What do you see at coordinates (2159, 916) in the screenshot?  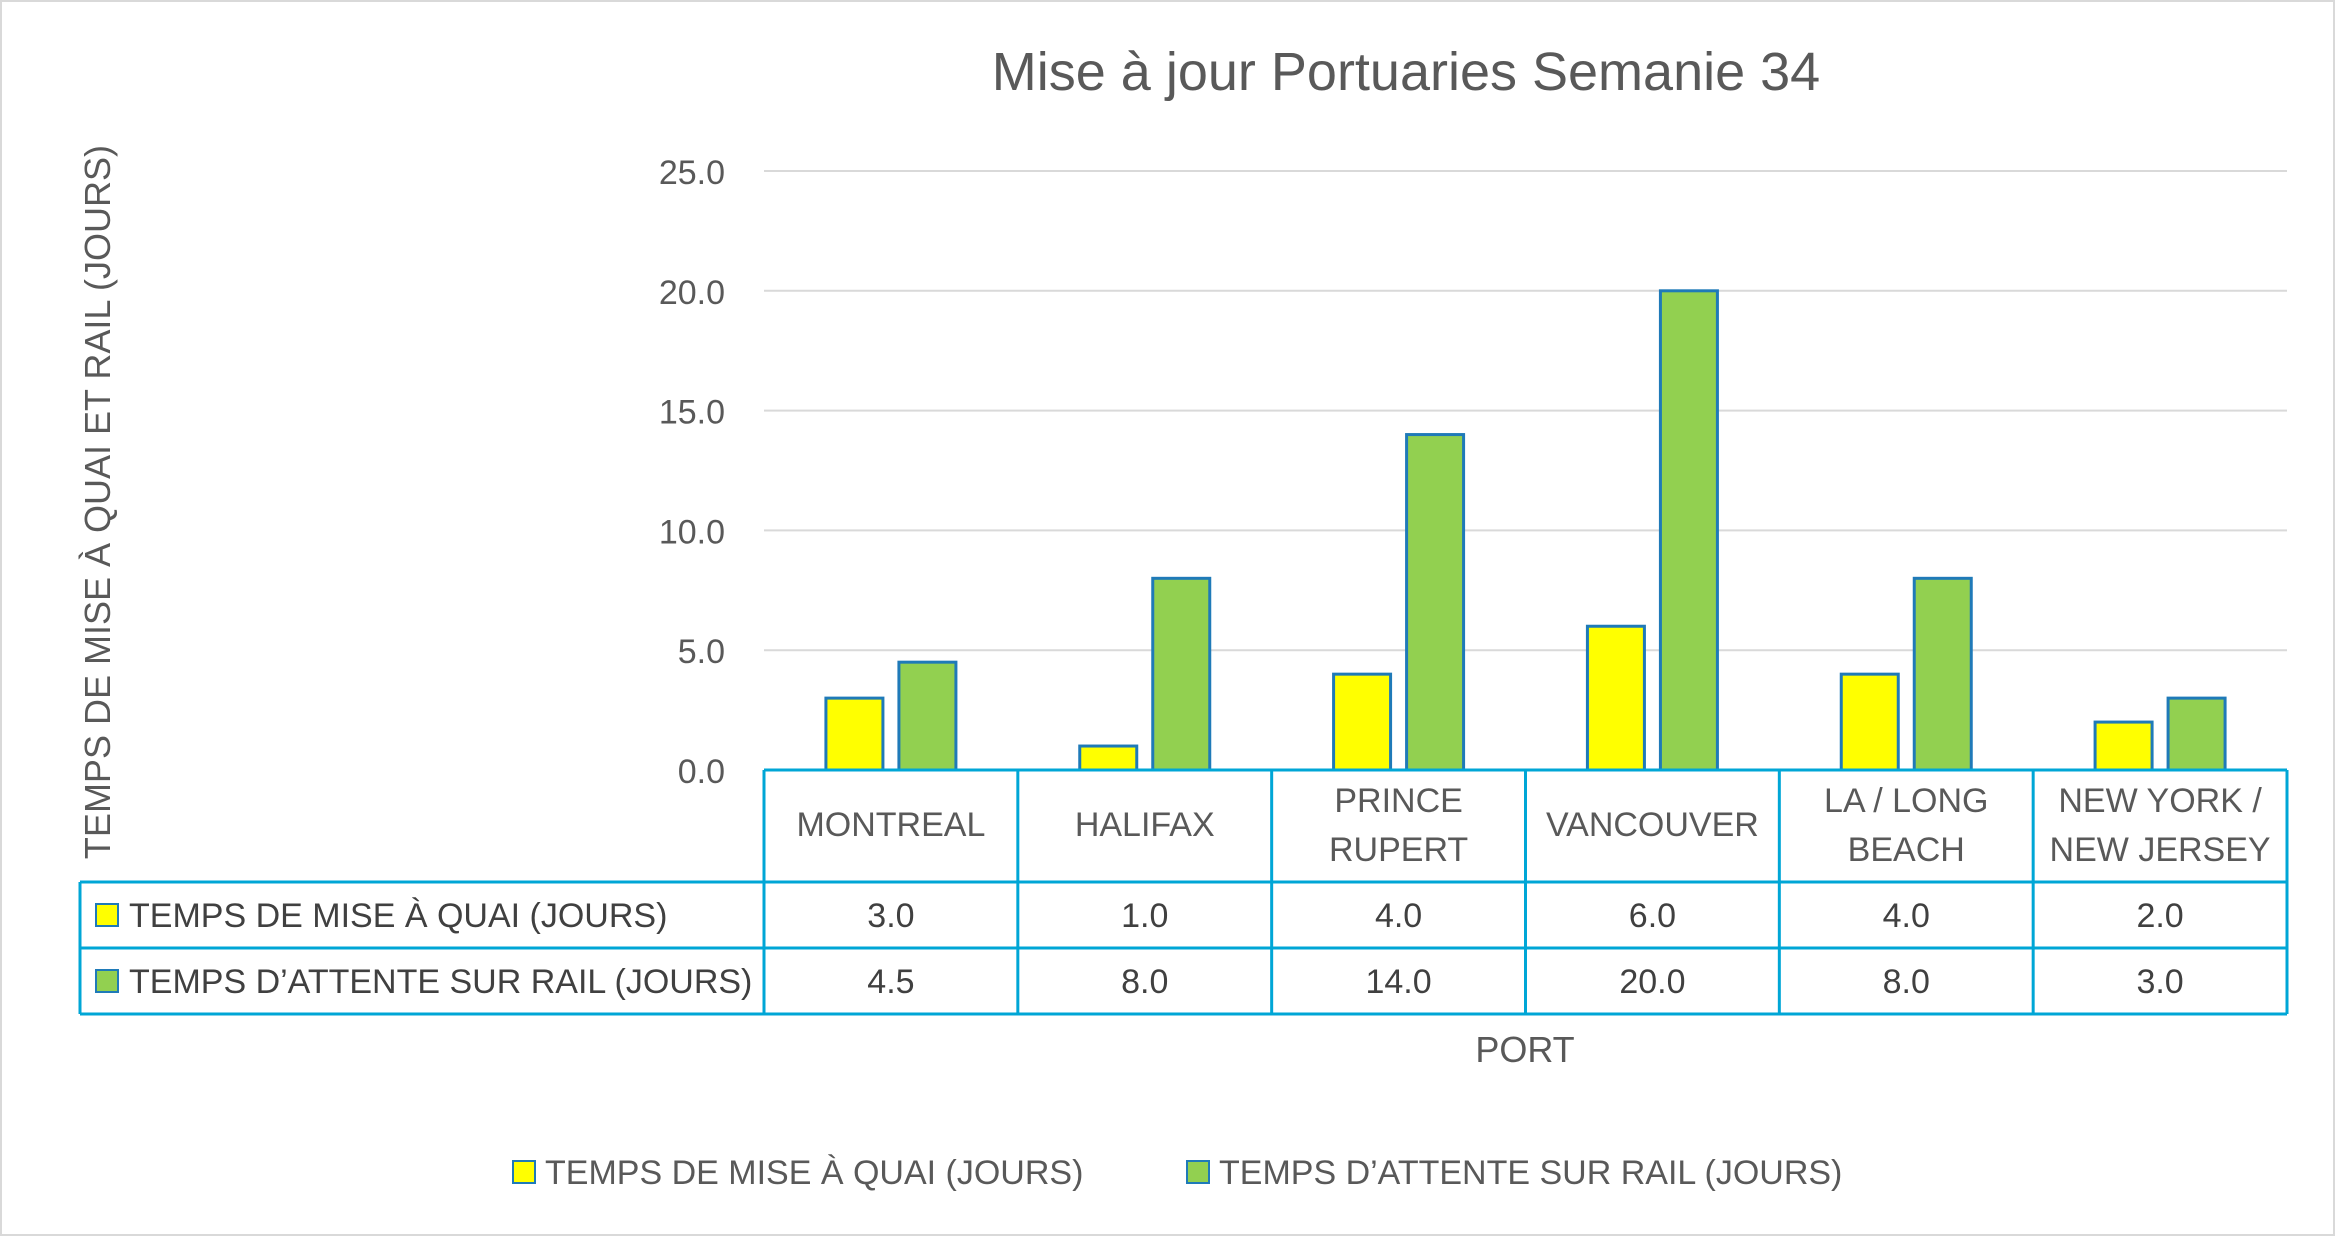 I see `table-value: 2.0` at bounding box center [2159, 916].